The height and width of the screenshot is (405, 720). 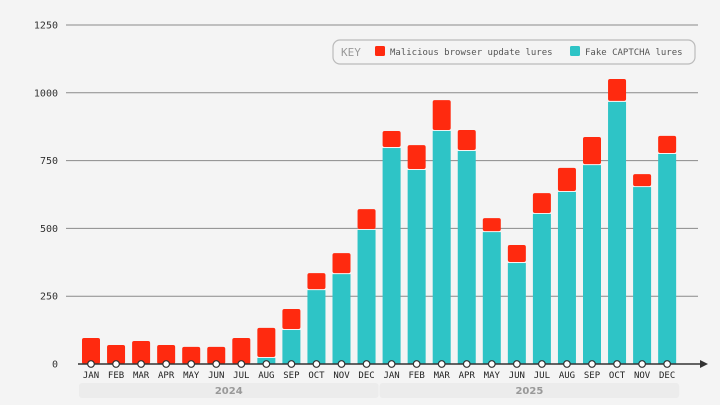 What do you see at coordinates (341, 376) in the screenshot?
I see `x-tick-label: NOV` at bounding box center [341, 376].